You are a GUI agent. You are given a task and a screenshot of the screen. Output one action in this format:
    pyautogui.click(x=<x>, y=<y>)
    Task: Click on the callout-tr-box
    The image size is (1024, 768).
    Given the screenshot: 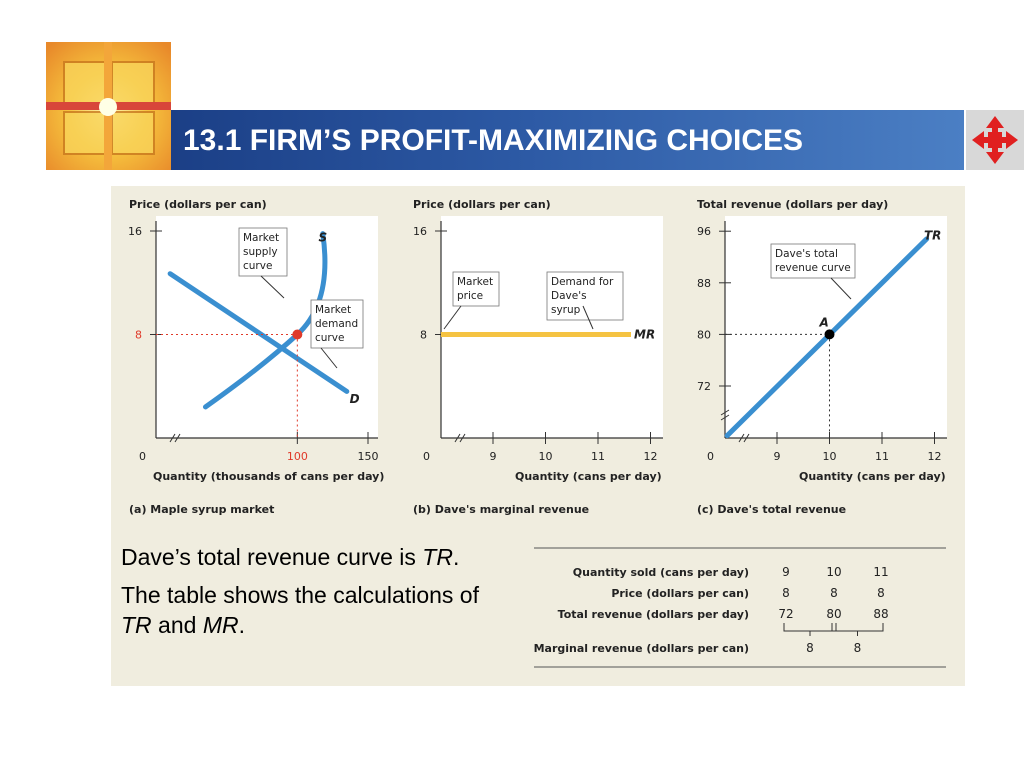 What is the action you would take?
    pyautogui.click(x=813, y=261)
    